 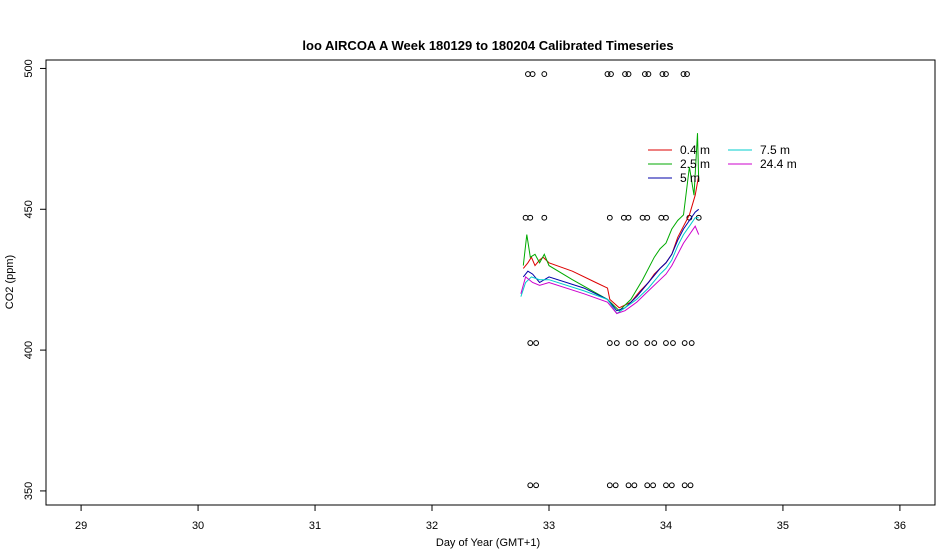 I want to click on x-tick-label: 33, so click(x=549, y=526).